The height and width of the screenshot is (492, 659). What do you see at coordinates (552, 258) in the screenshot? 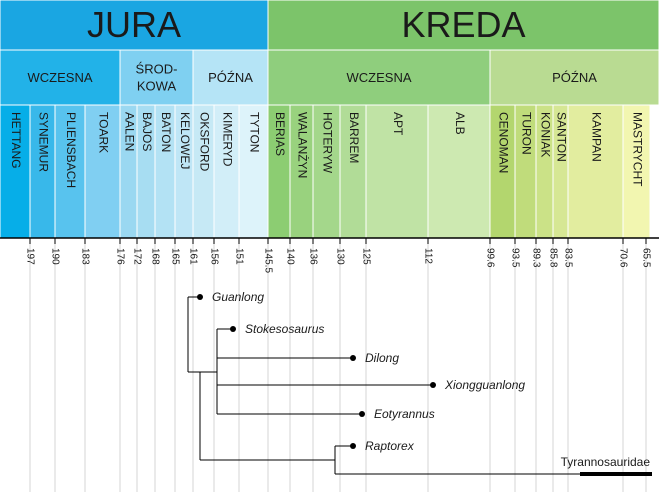
I see `tick-label: 85.8` at bounding box center [552, 258].